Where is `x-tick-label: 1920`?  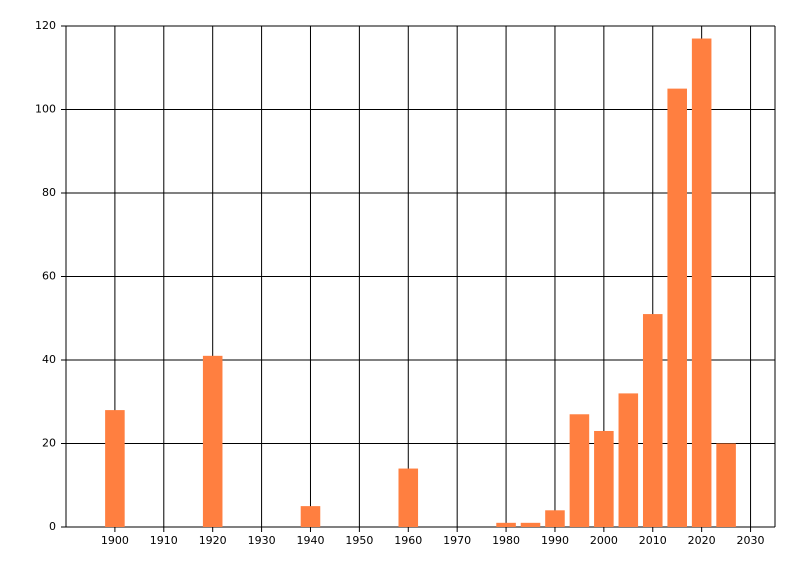
x-tick-label: 1920 is located at coordinates (213, 540).